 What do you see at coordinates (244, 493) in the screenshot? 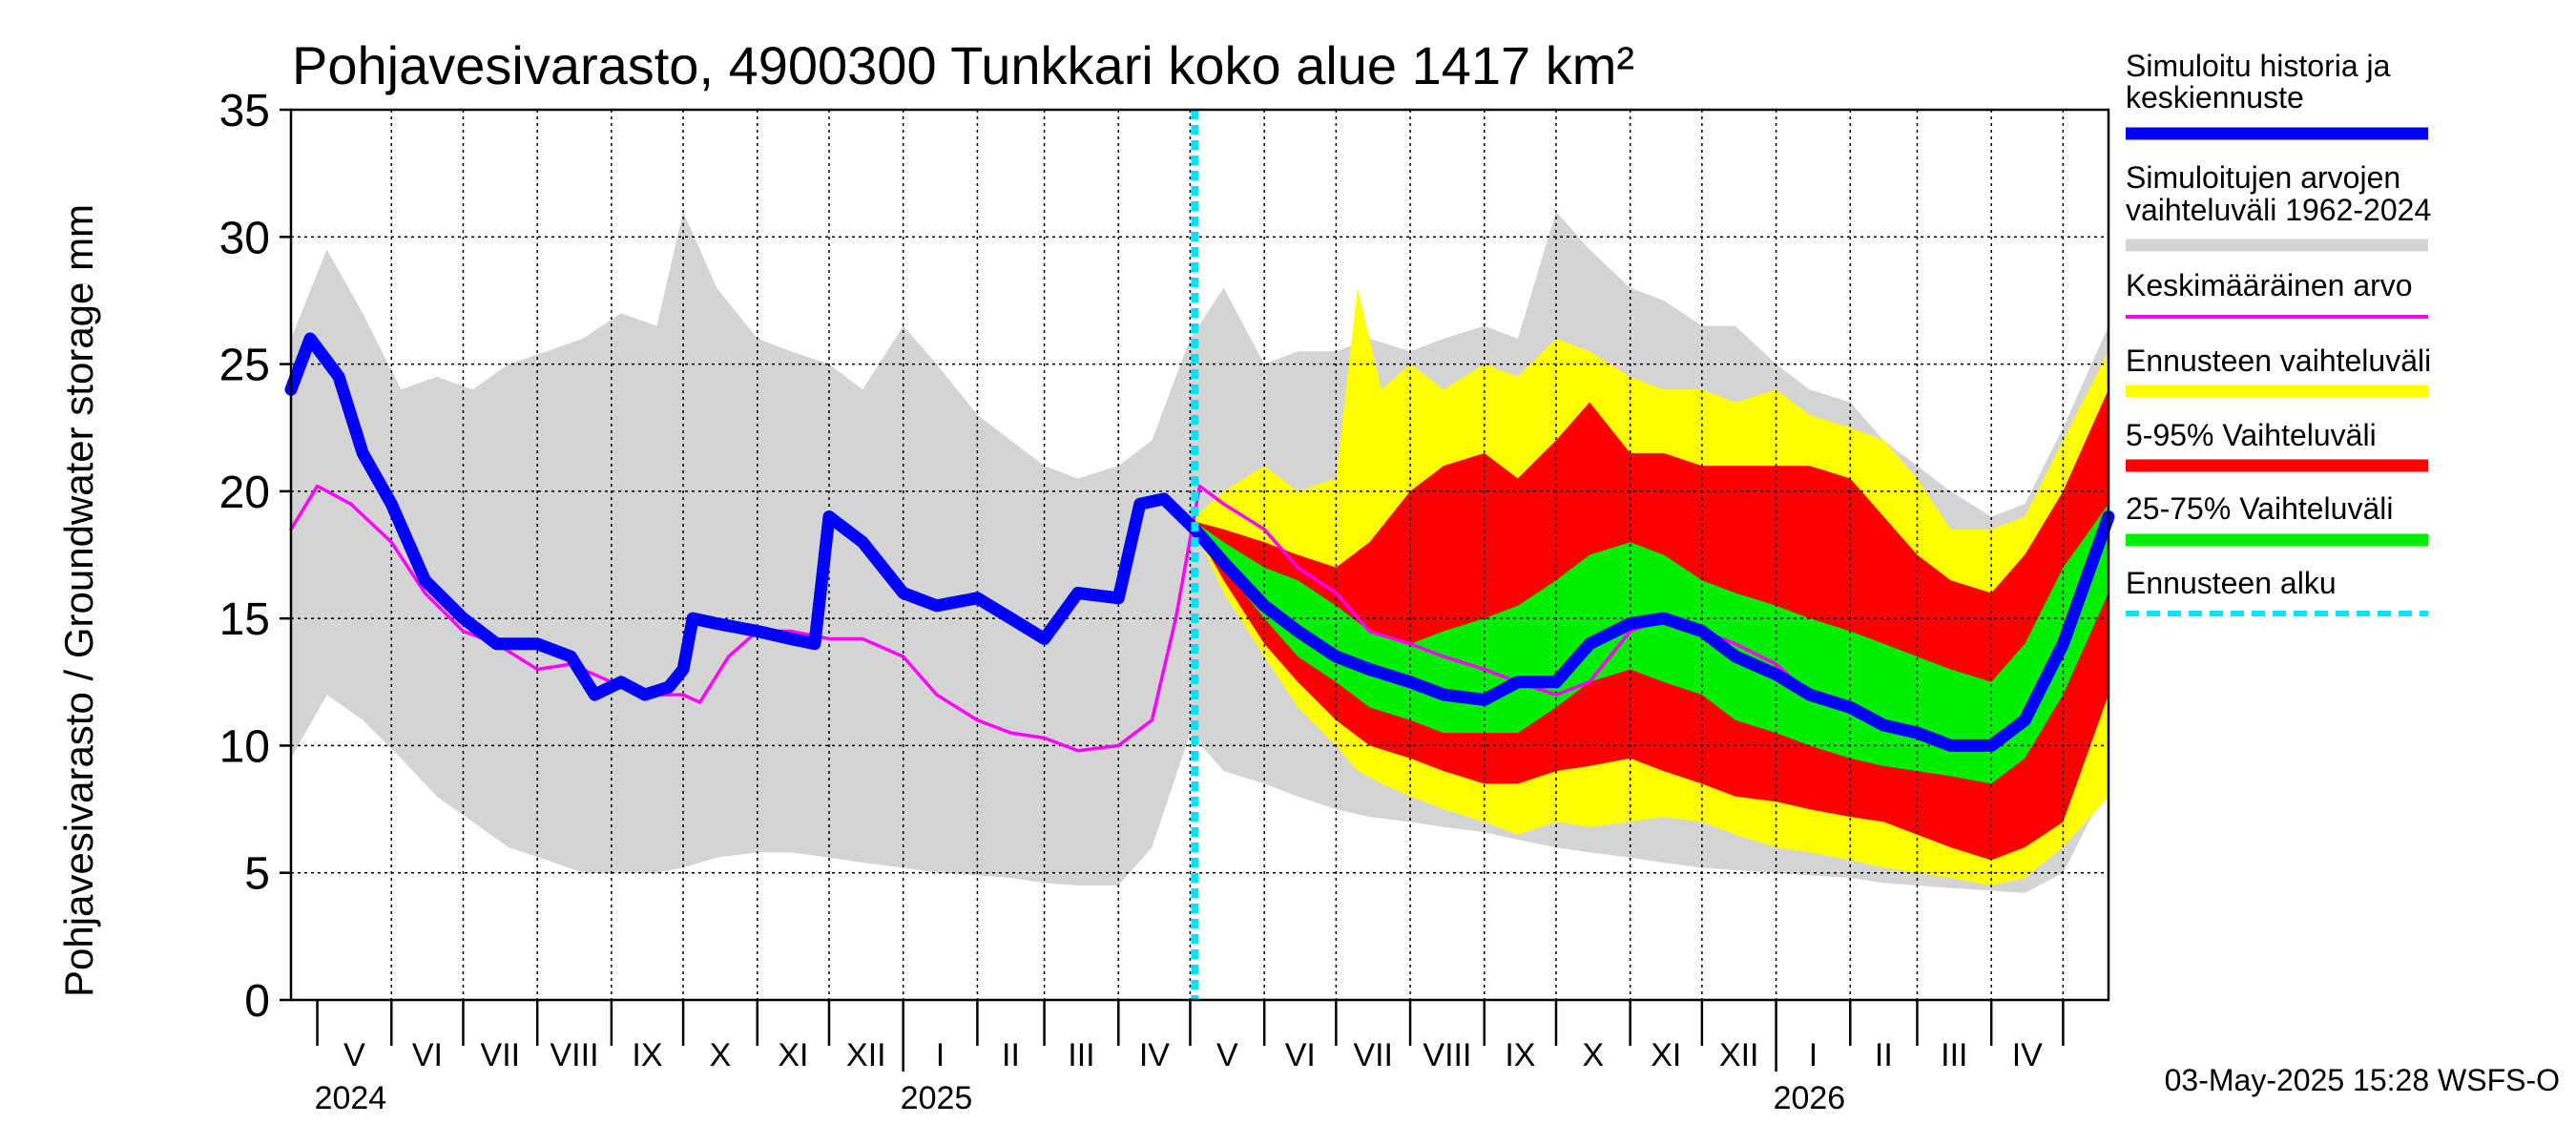
I see `y-tick-label: 20` at bounding box center [244, 493].